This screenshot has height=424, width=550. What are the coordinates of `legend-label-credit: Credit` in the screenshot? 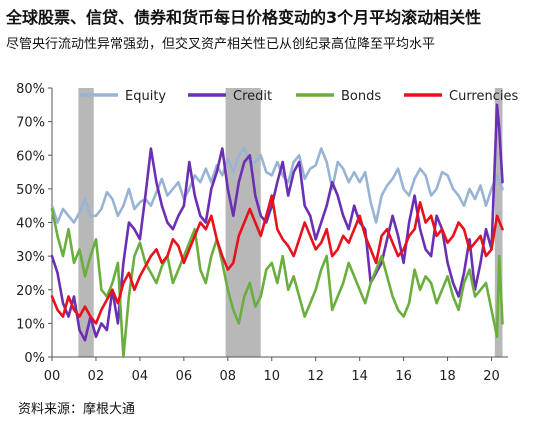 It's located at (252, 96).